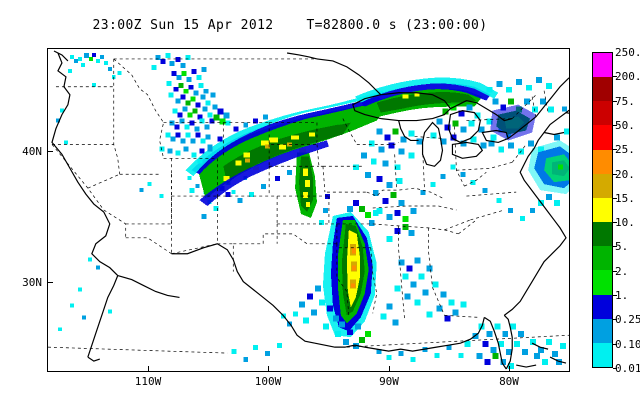 This screenshot has width=640, height=400. What do you see at coordinates (627, 344) in the screenshot?
I see `colorbar-label-12: 0.10` at bounding box center [627, 344].